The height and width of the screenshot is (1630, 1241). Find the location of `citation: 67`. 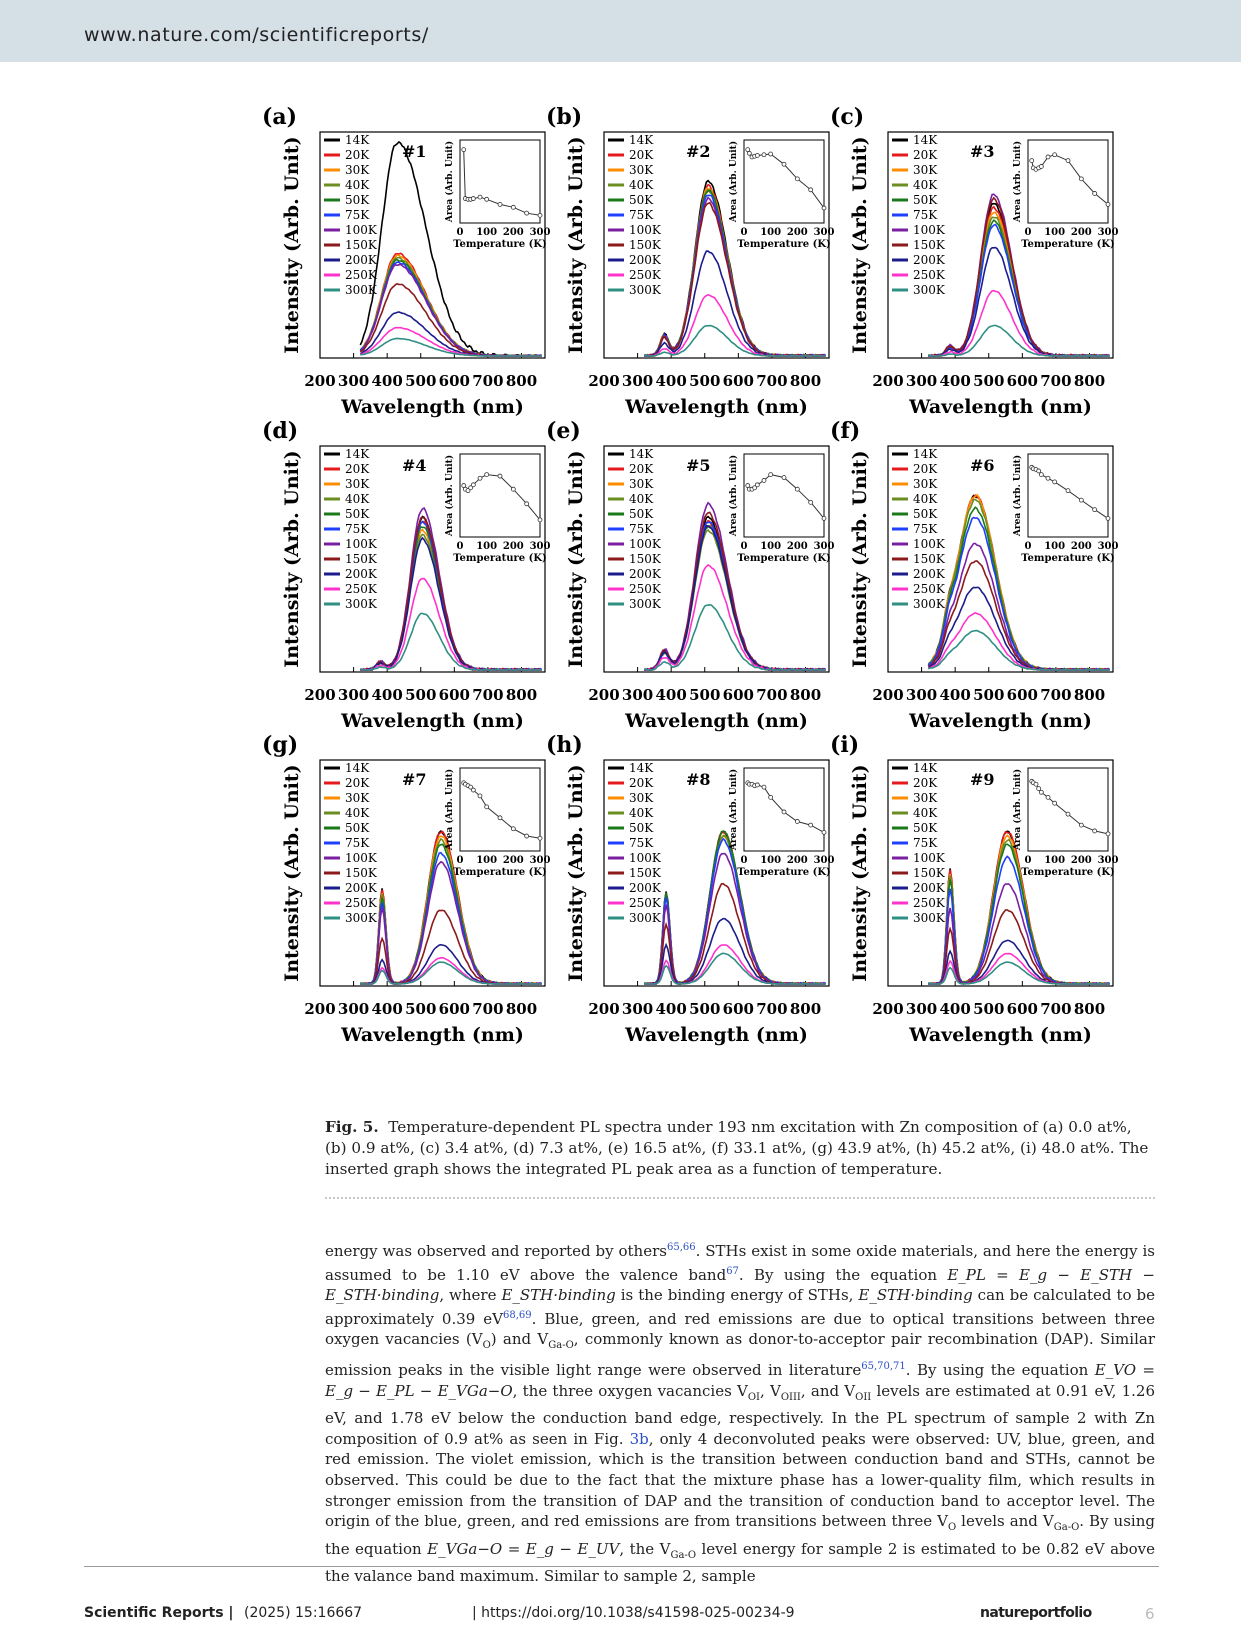

citation: 67 is located at coordinates (732, 1271).